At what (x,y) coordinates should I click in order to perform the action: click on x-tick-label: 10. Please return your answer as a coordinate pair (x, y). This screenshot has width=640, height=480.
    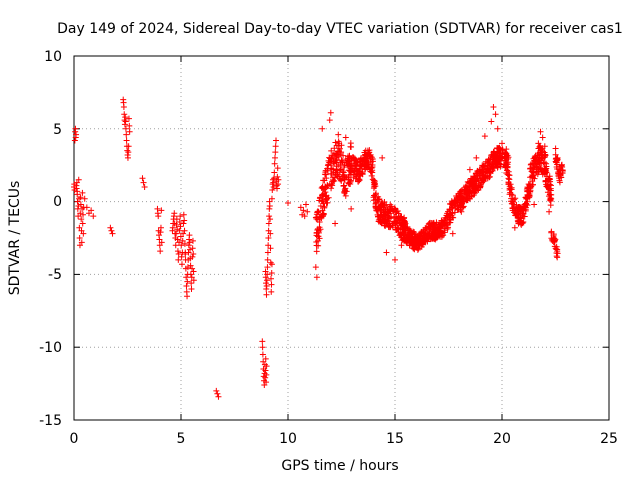
    Looking at the image, I should click on (288, 439).